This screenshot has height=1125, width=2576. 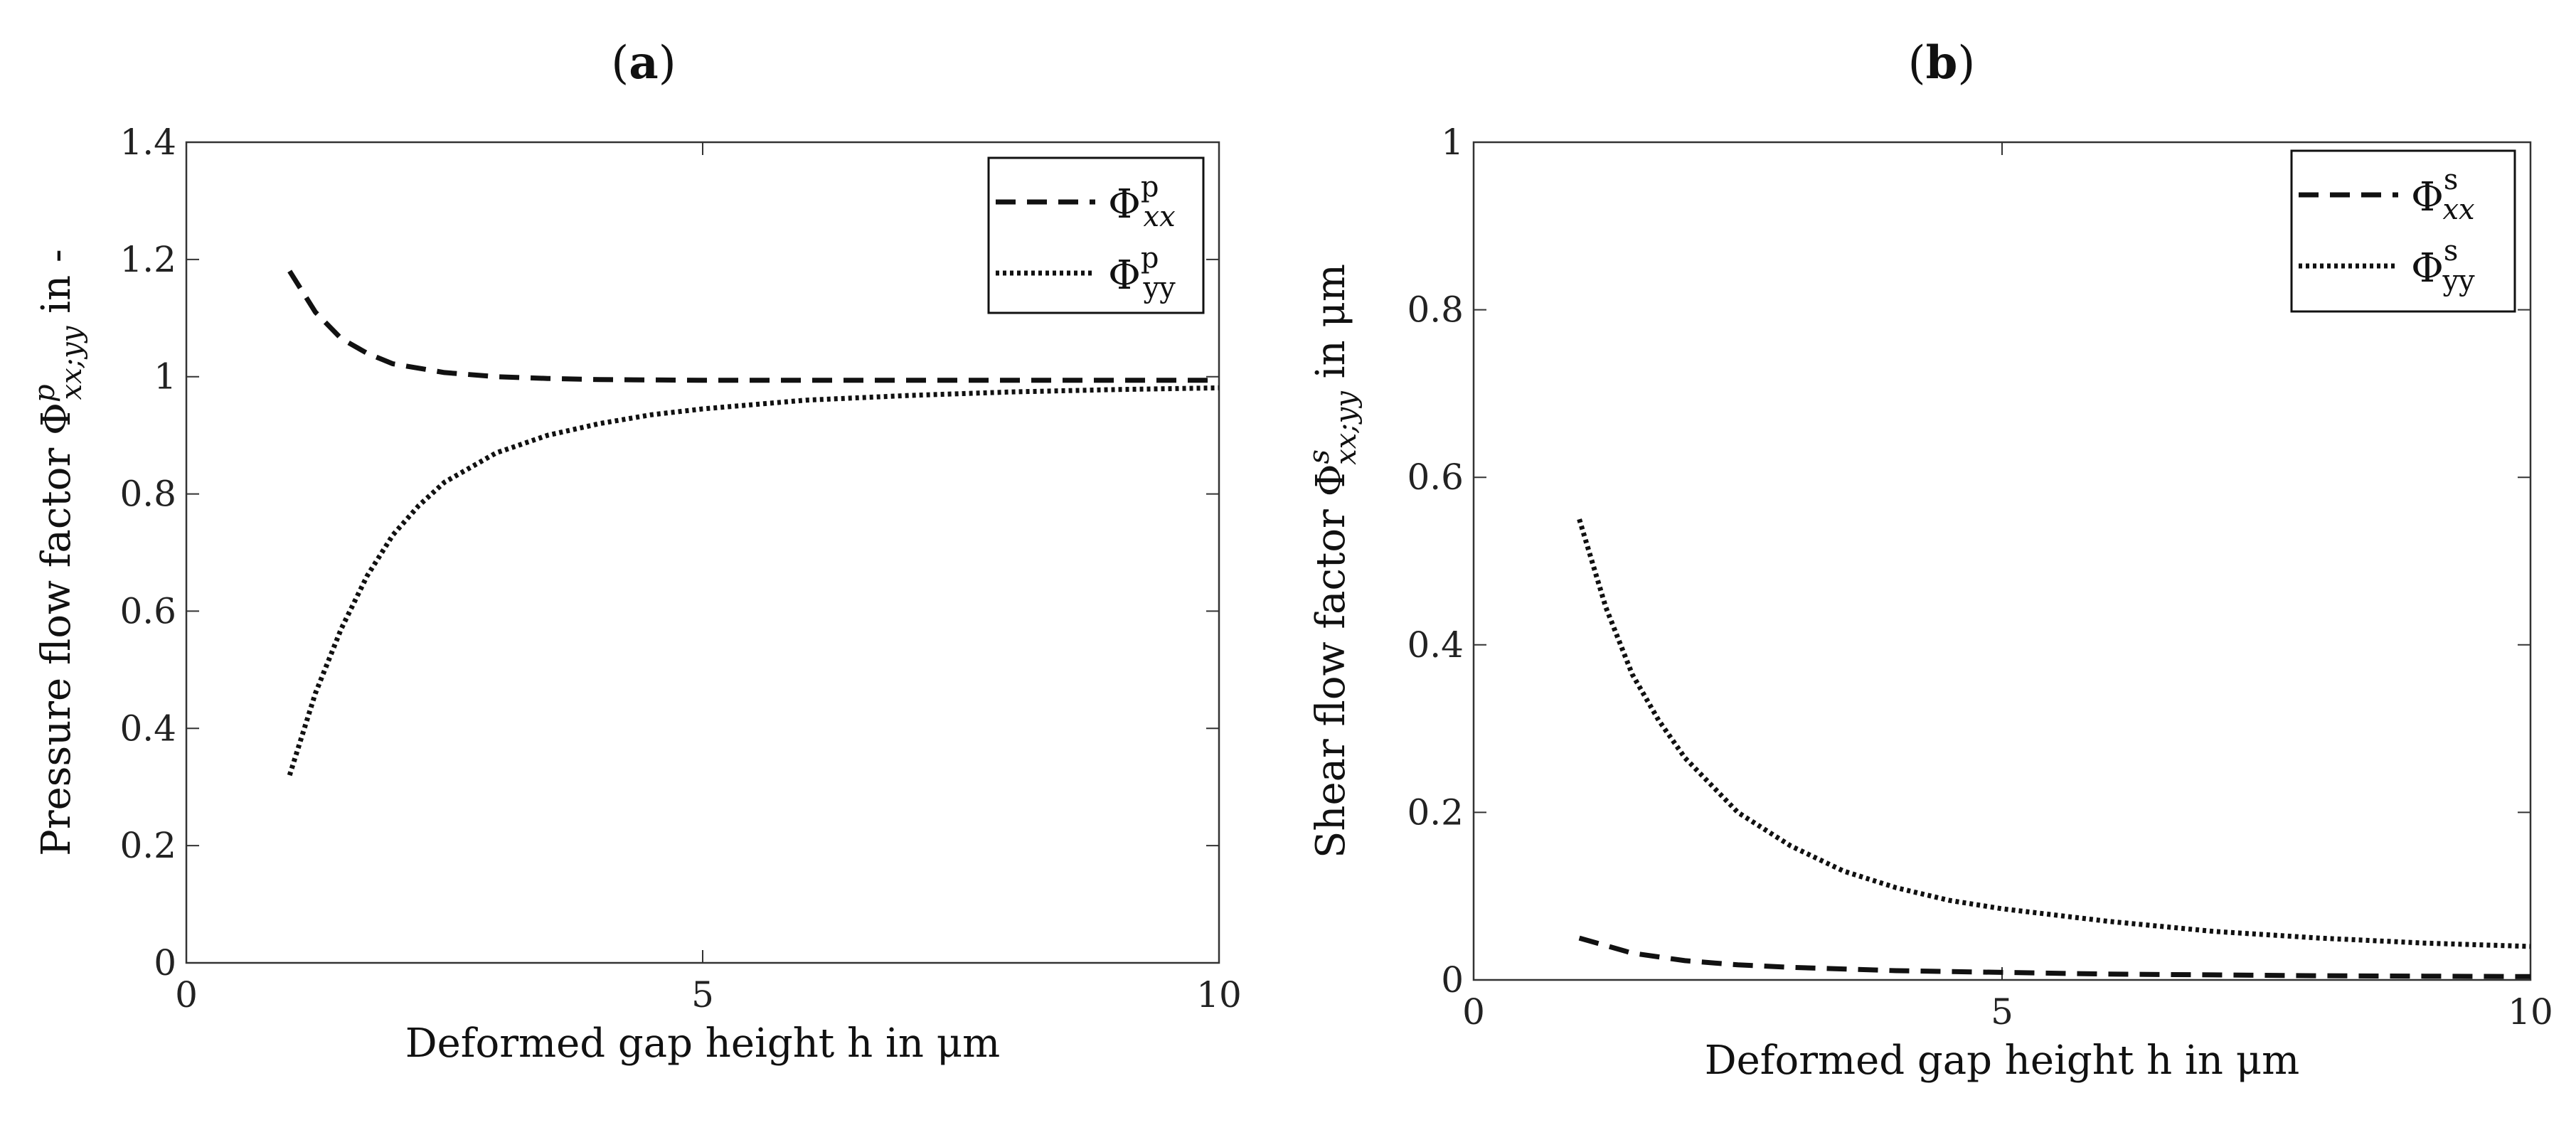 I want to click on y-axis-label-main: Shear flow factor Φ, so click(x=1331, y=661).